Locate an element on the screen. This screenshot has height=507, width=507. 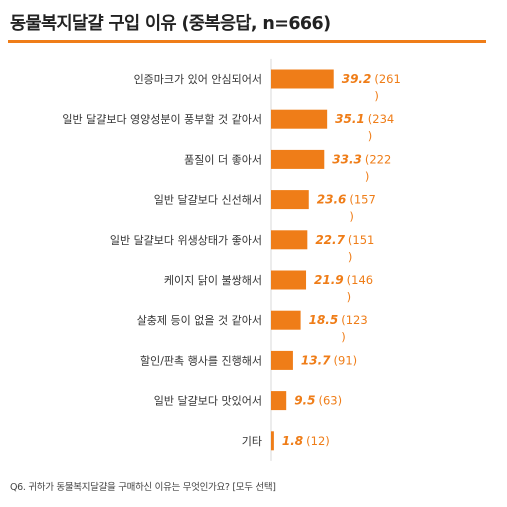
category-label: 기타 is located at coordinates (252, 441).